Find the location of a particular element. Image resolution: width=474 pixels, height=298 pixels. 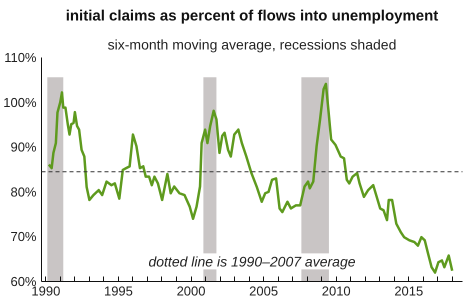

chart-title: initial claims as percent of flows into unemployment is located at coordinates (252, 16).